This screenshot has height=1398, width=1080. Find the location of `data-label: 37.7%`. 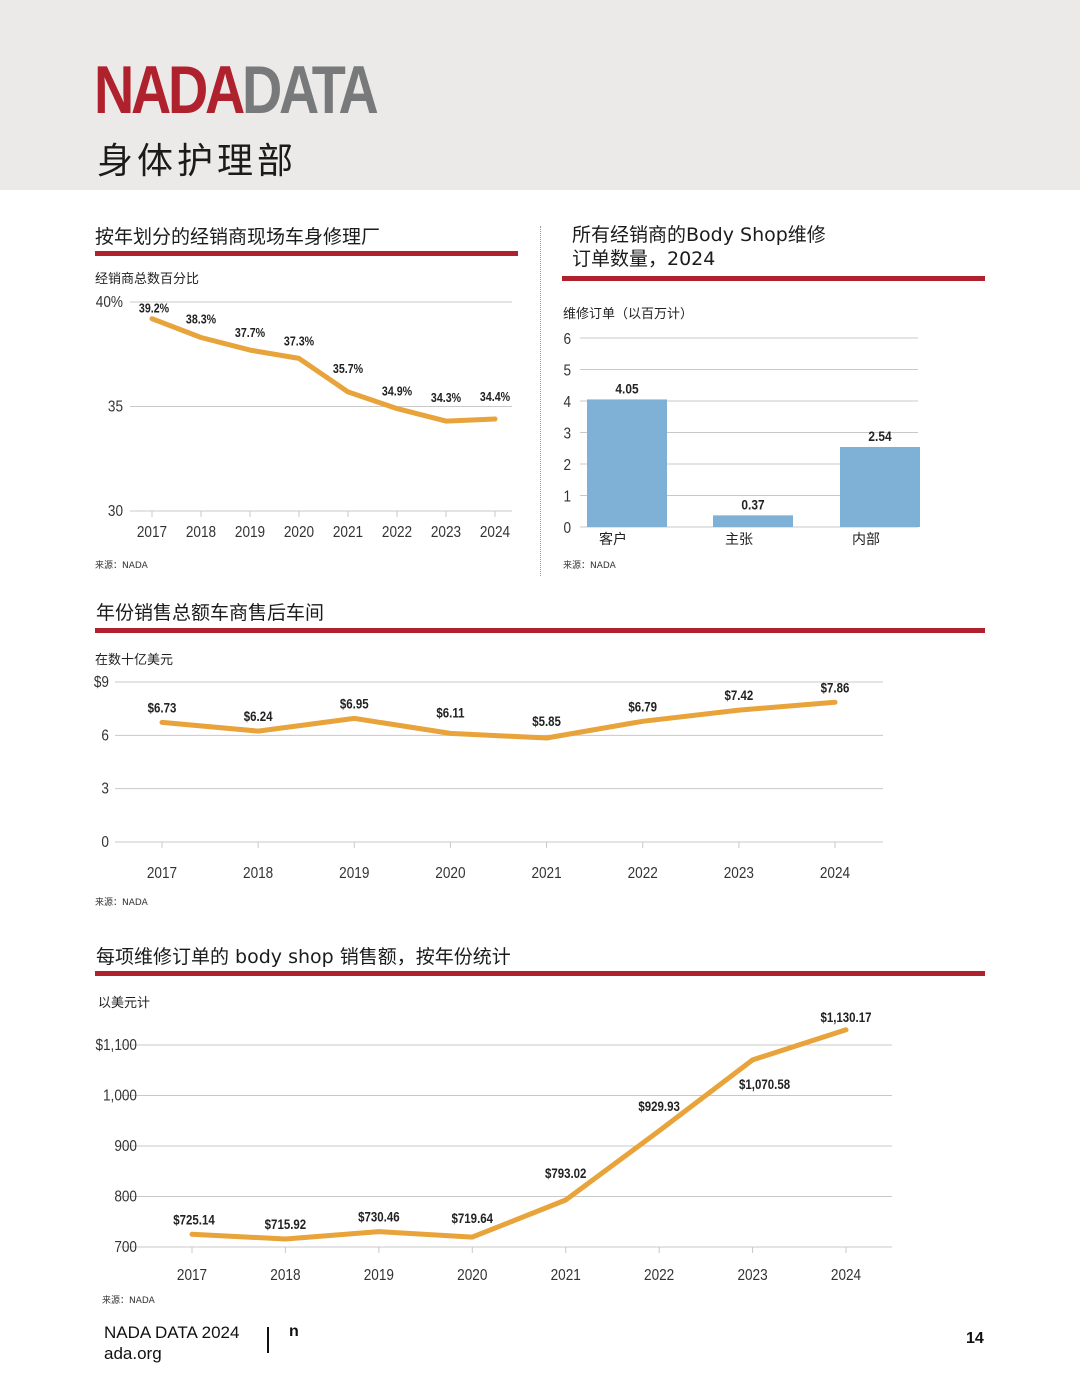

data-label: 37.7% is located at coordinates (250, 332).